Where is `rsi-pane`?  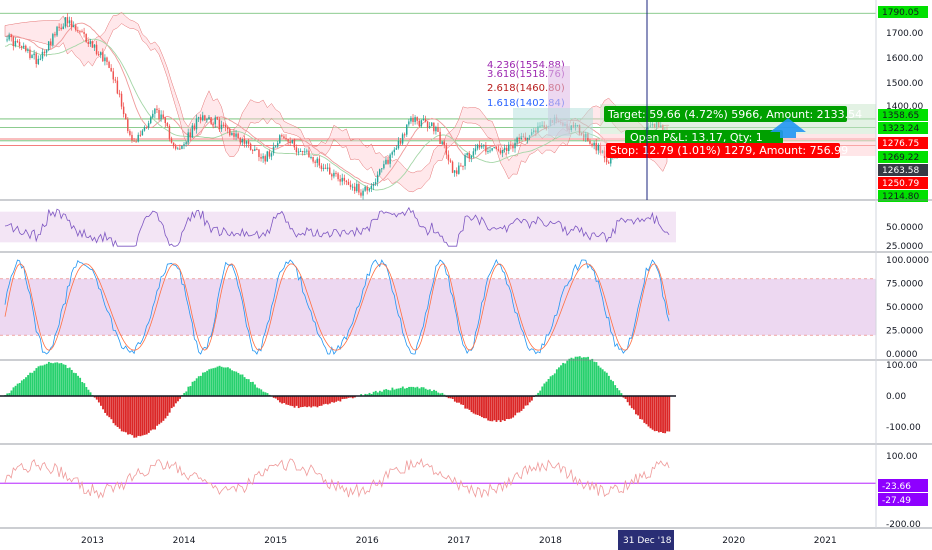
rsi-pane is located at coordinates (338, 227).